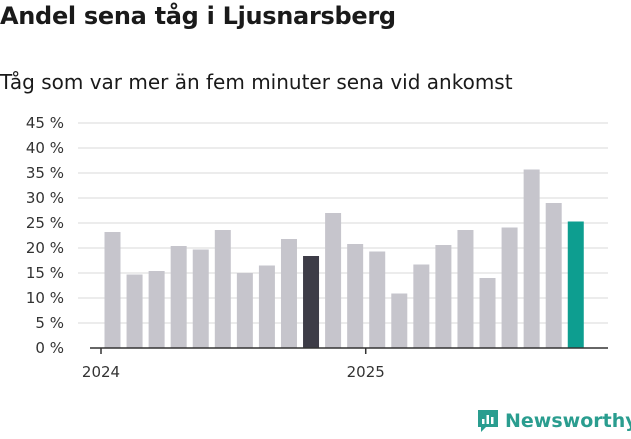 This screenshot has width=631, height=439. Describe the element at coordinates (568, 421) in the screenshot. I see `newsworthy-logo-text: Newsworthy` at that location.